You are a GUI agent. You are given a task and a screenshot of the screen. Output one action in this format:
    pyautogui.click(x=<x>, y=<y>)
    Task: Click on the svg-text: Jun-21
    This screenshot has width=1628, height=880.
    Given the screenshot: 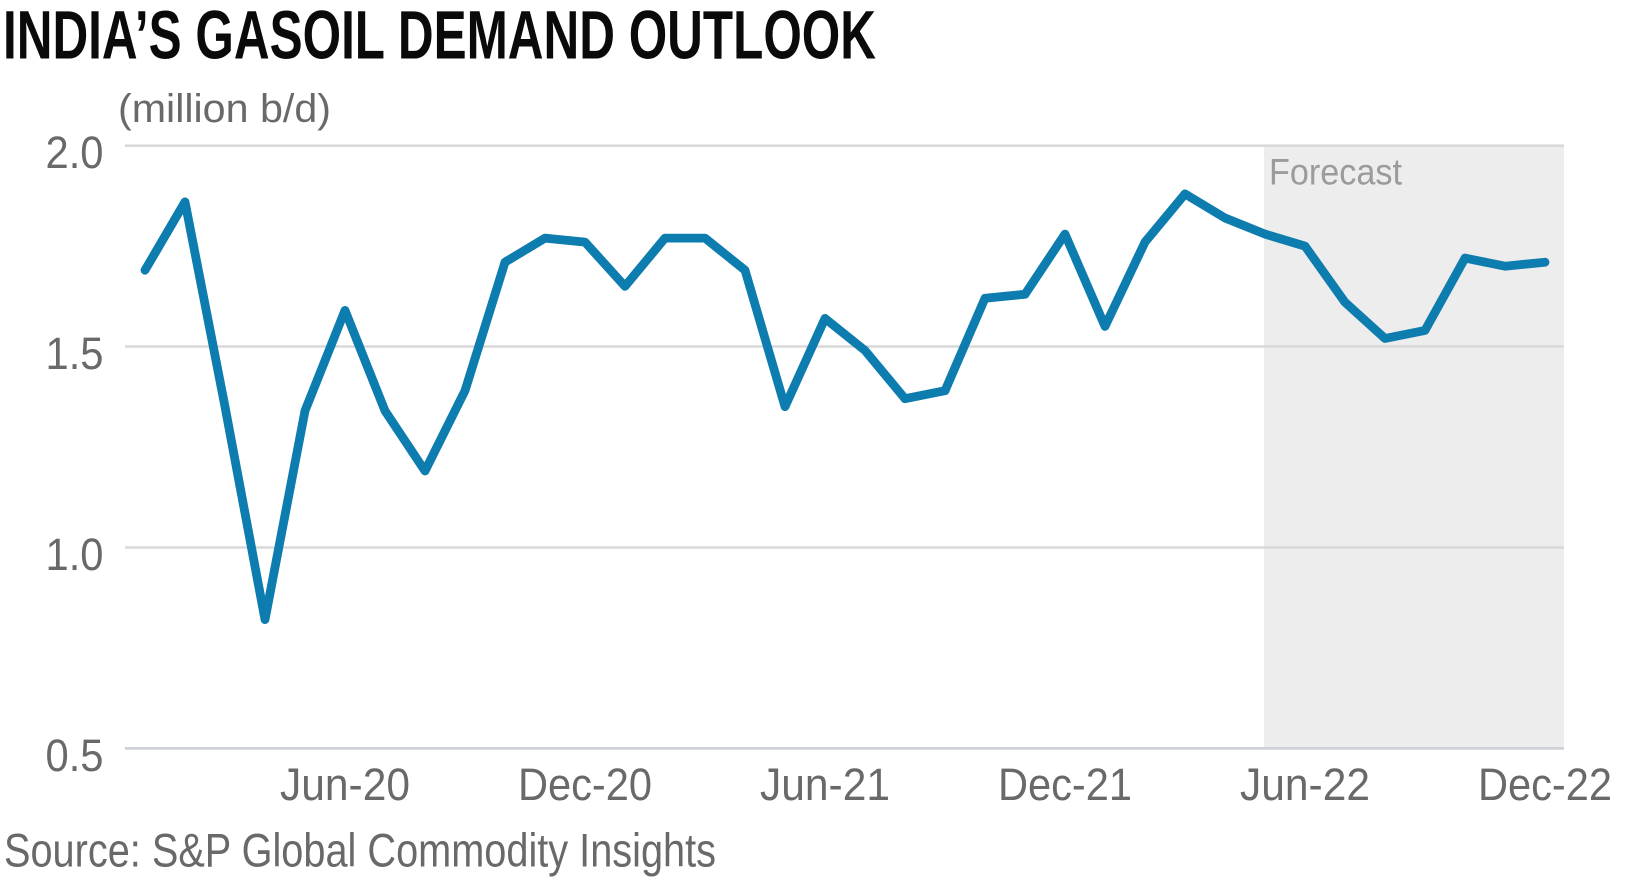 What is the action you would take?
    pyautogui.click(x=825, y=784)
    